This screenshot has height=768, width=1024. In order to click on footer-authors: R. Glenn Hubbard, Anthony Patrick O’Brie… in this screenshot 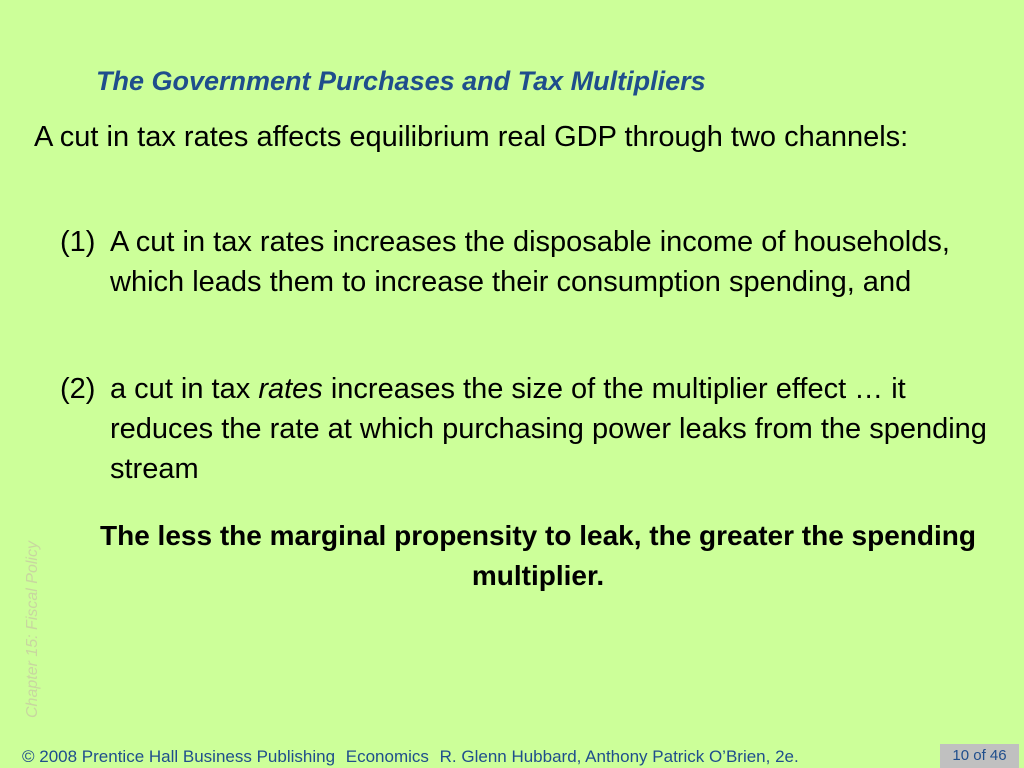, I will do `click(619, 756)`.